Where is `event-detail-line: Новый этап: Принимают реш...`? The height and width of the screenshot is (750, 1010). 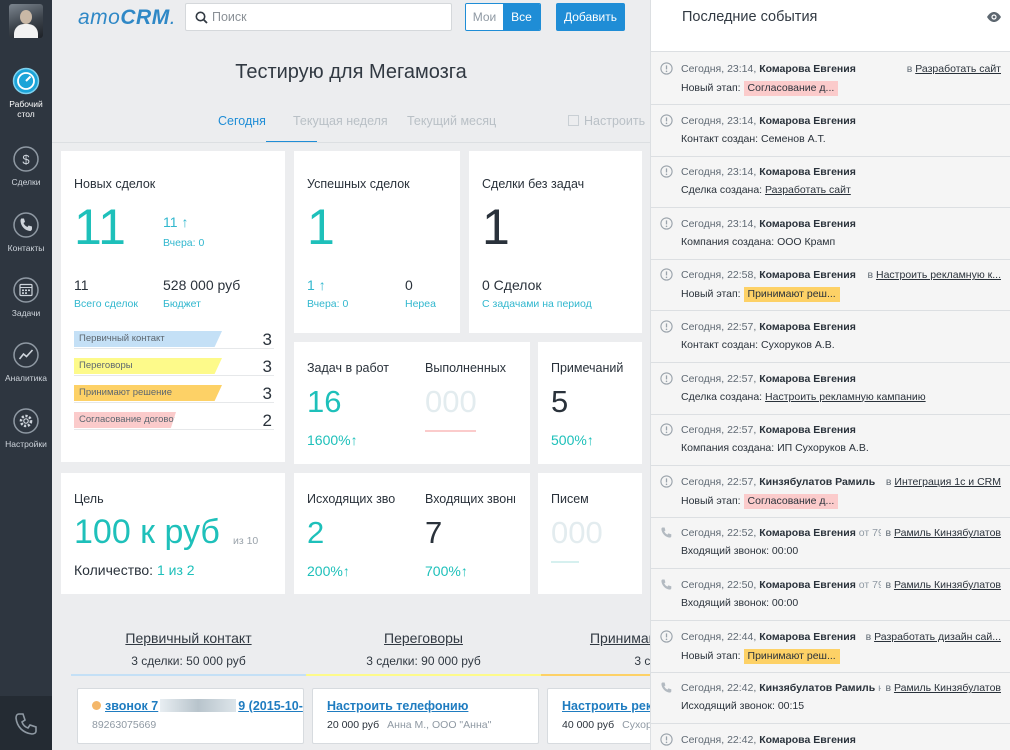 event-detail-line: Новый этап: Принимают реш... is located at coordinates (841, 656).